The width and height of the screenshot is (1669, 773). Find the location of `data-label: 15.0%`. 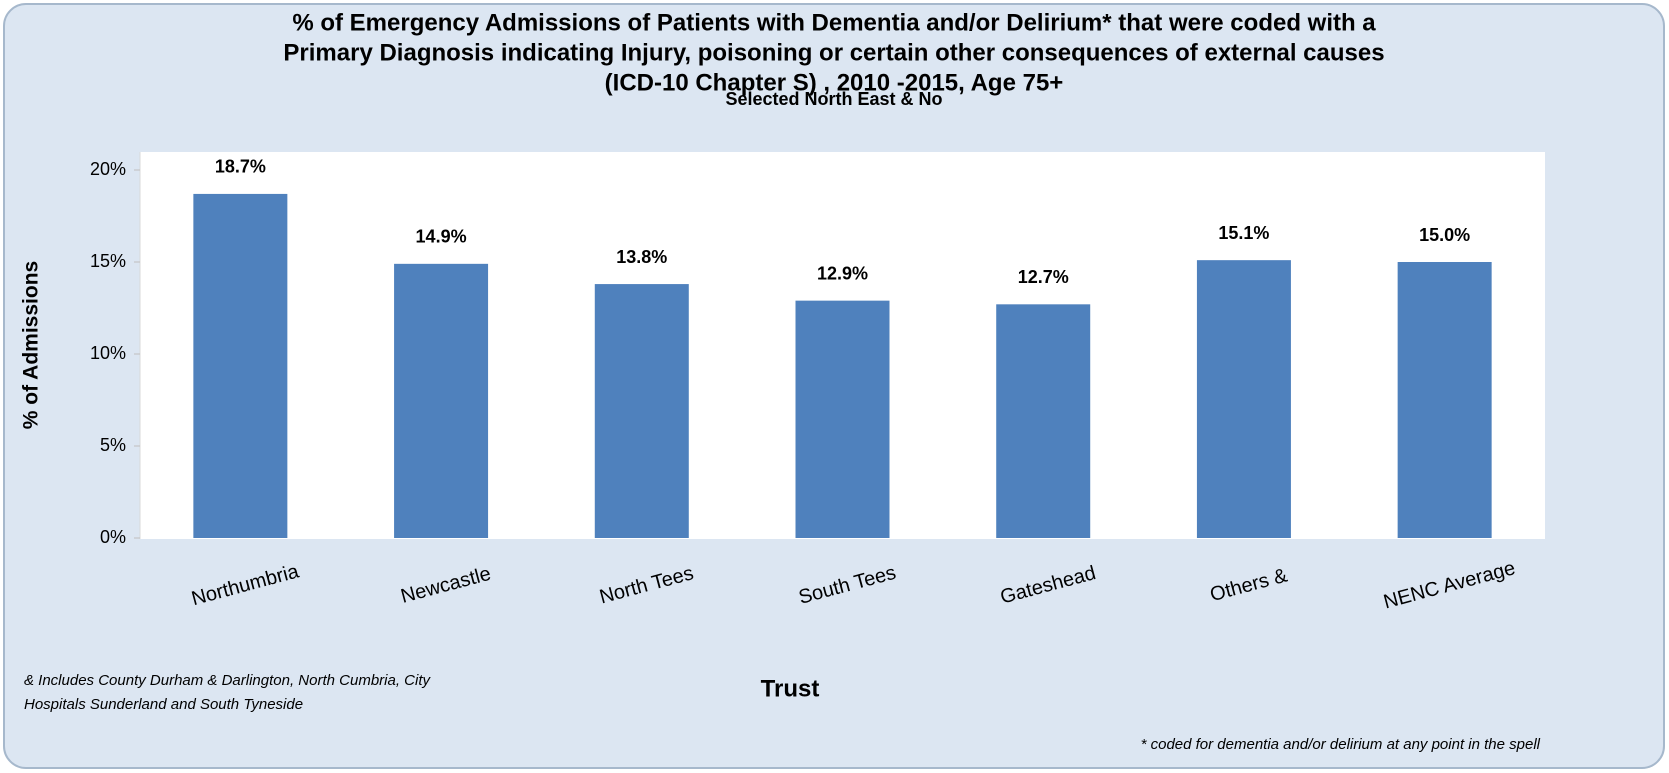

data-label: 15.0% is located at coordinates (1444, 235).